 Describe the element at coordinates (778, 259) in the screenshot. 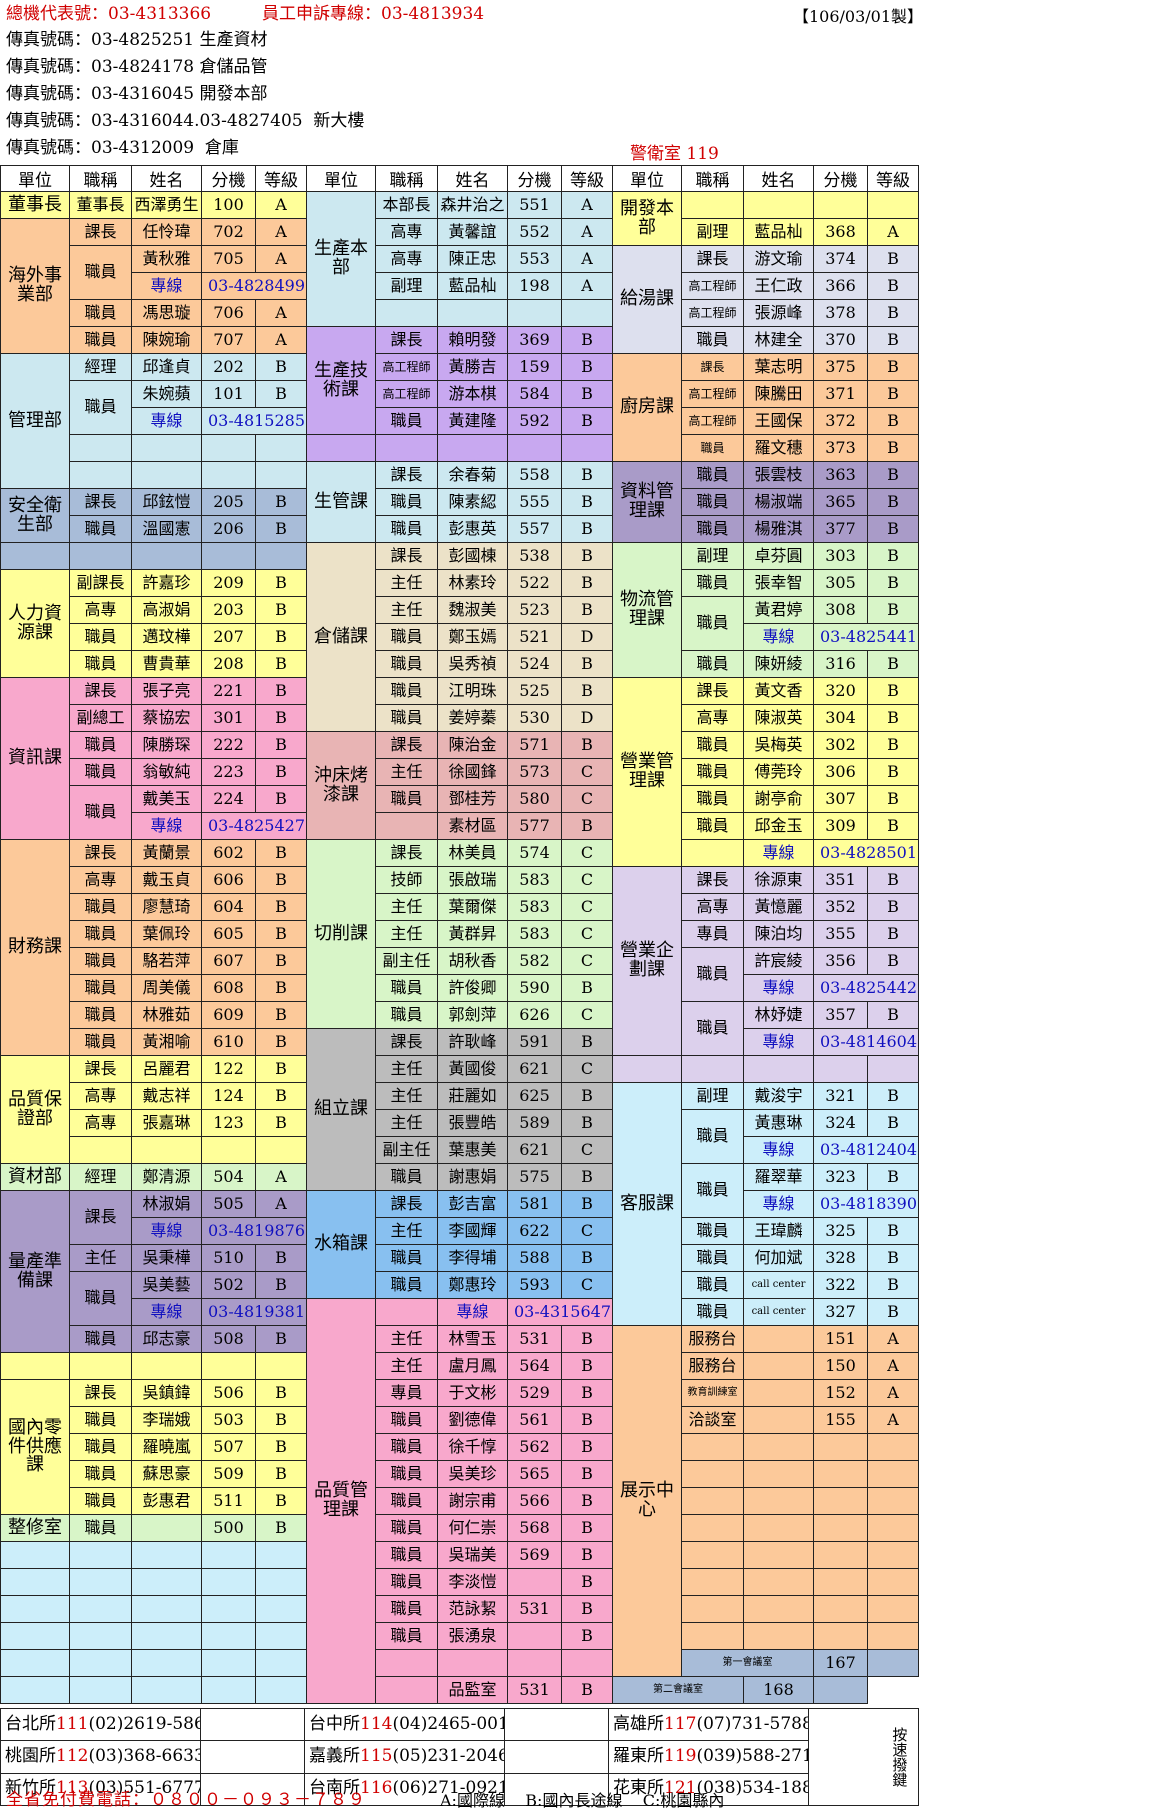

I see `table-cell: 游文瑜` at that location.